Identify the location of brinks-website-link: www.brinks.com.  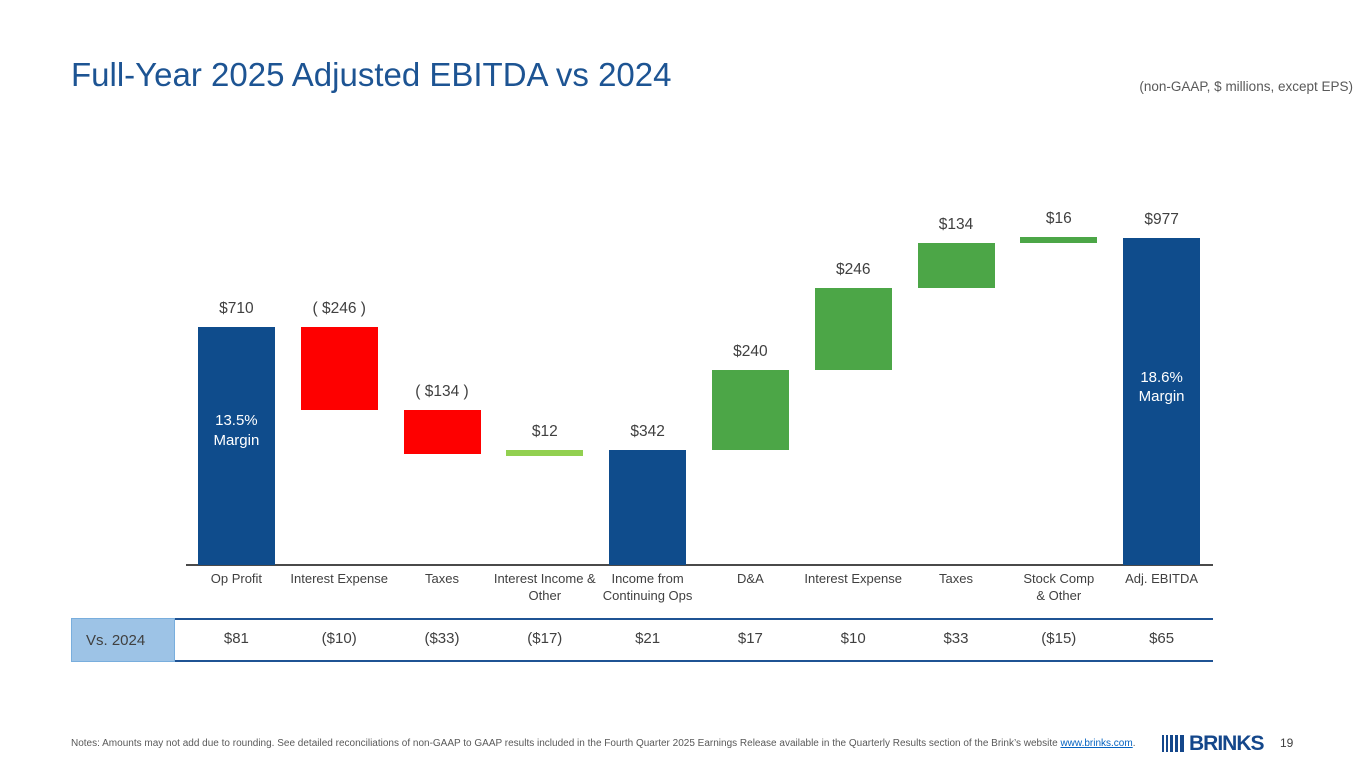
(1096, 743).